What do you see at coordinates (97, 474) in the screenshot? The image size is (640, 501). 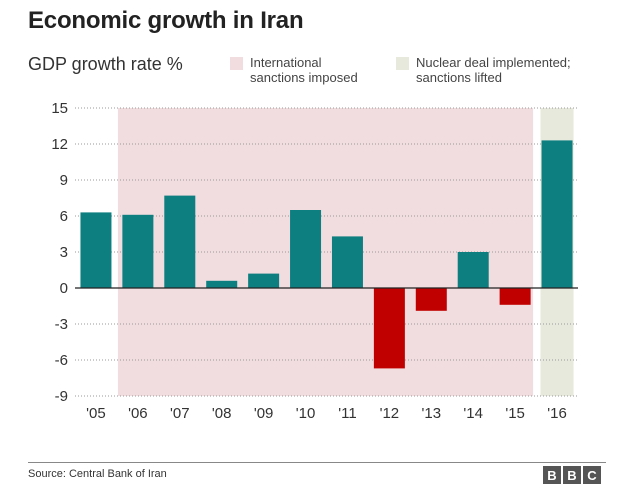 I see `source-note: Source: Central Bank of Iran` at bounding box center [97, 474].